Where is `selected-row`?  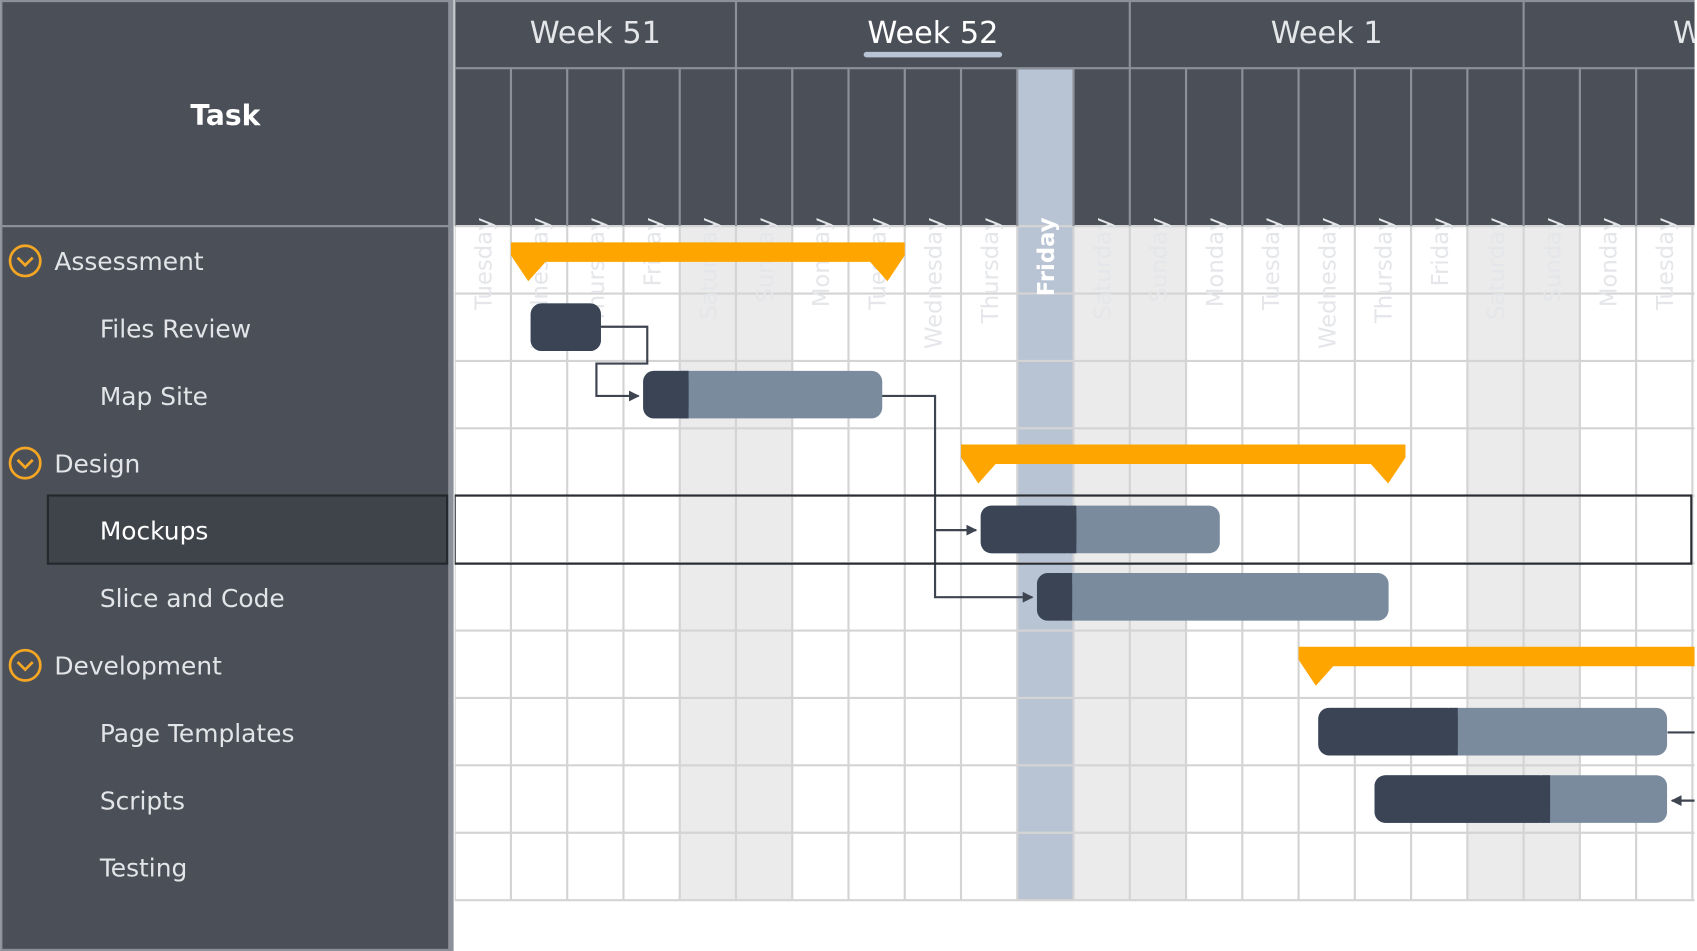
selected-row is located at coordinates (1073, 529).